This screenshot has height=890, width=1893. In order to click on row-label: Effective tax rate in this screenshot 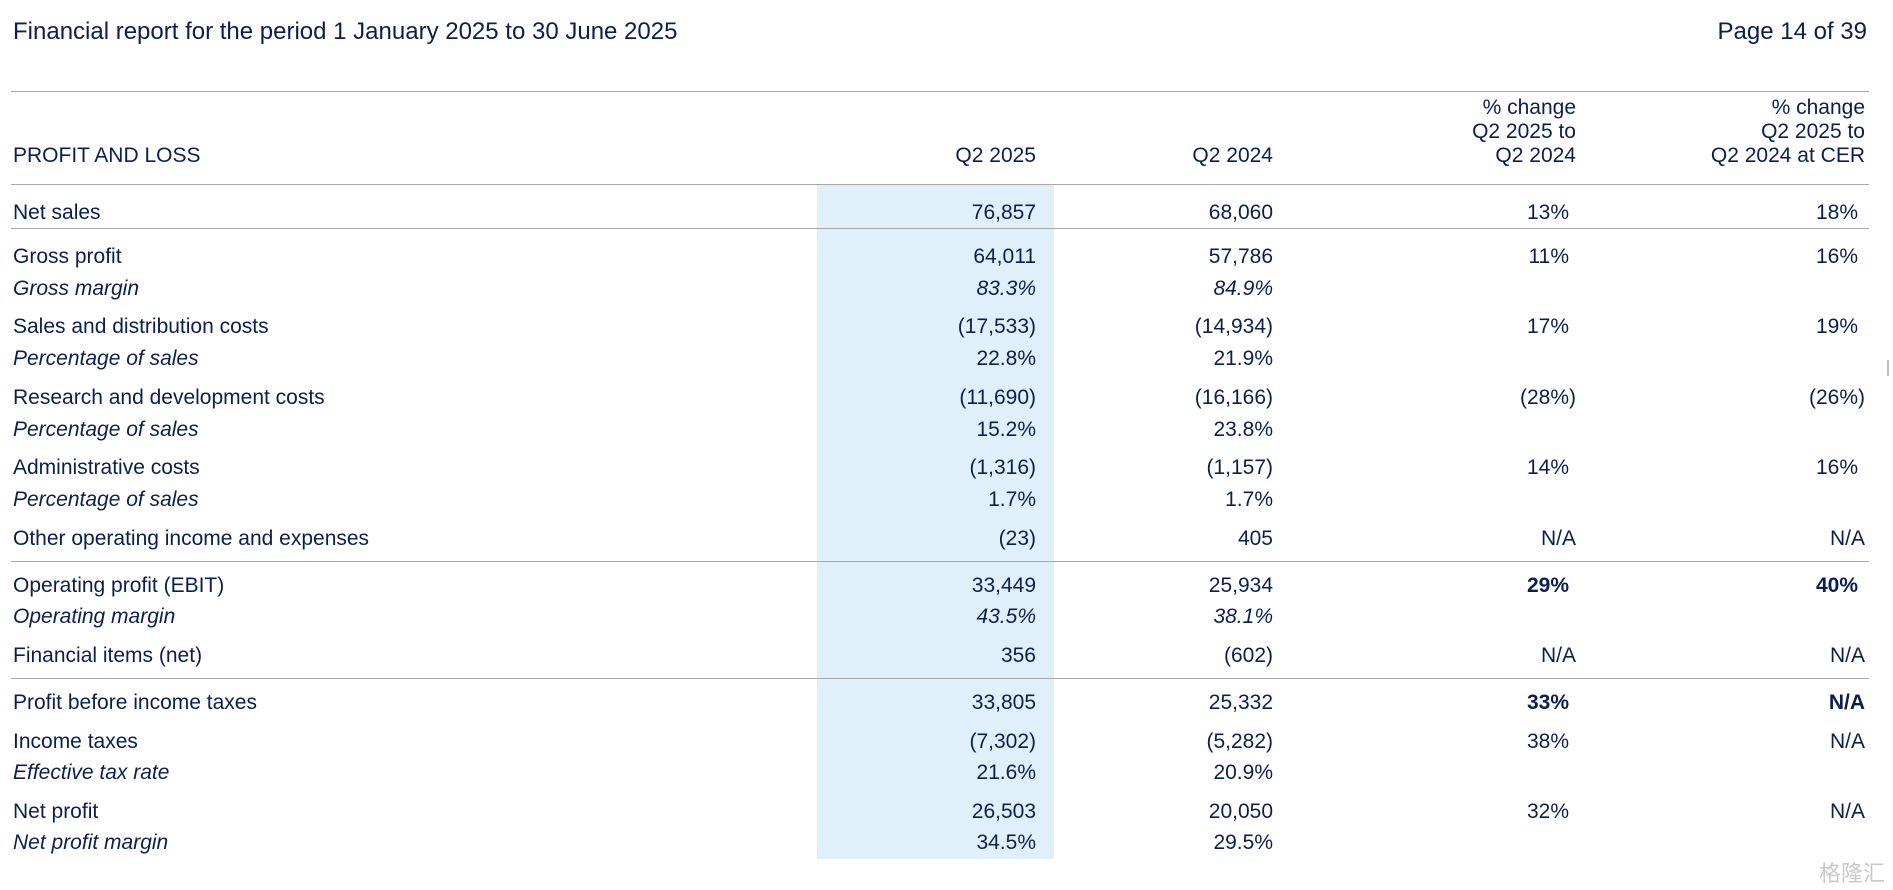, I will do `click(91, 772)`.